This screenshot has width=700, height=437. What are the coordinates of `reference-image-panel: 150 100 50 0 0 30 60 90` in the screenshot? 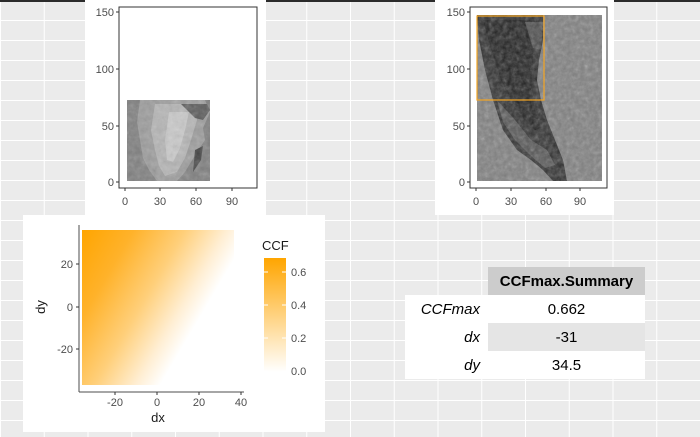 It's located at (175, 107).